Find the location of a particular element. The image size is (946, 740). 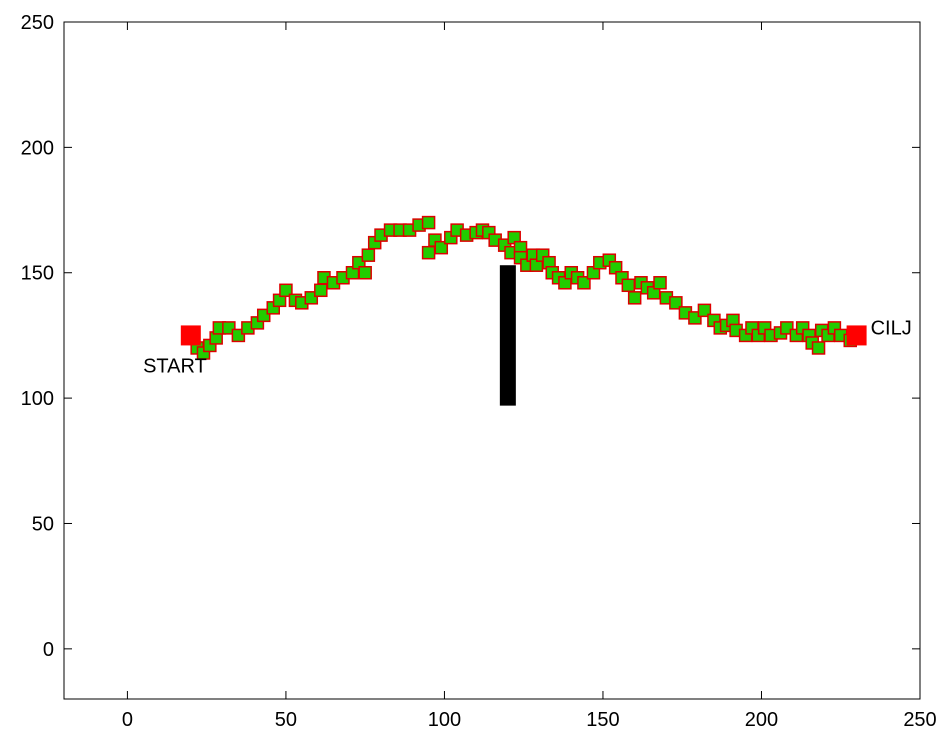

y-tick-label: 250 is located at coordinates (37, 23).